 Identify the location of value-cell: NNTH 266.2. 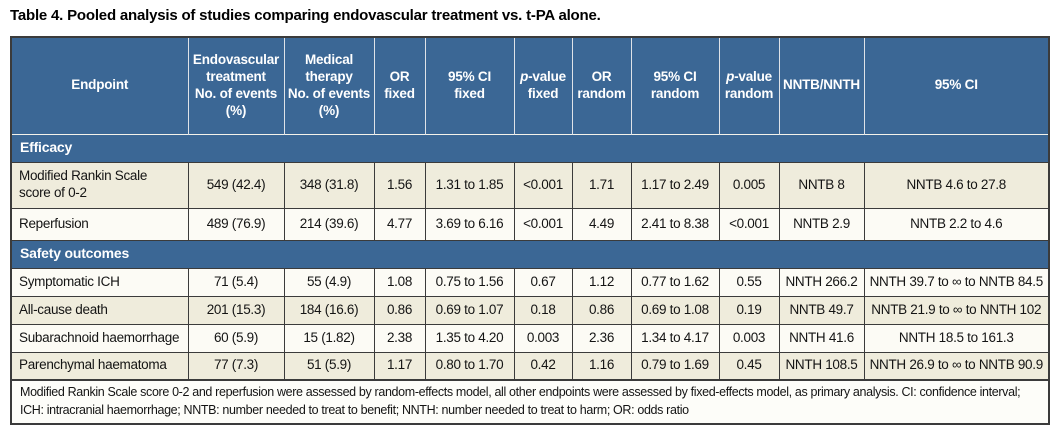
(821, 282).